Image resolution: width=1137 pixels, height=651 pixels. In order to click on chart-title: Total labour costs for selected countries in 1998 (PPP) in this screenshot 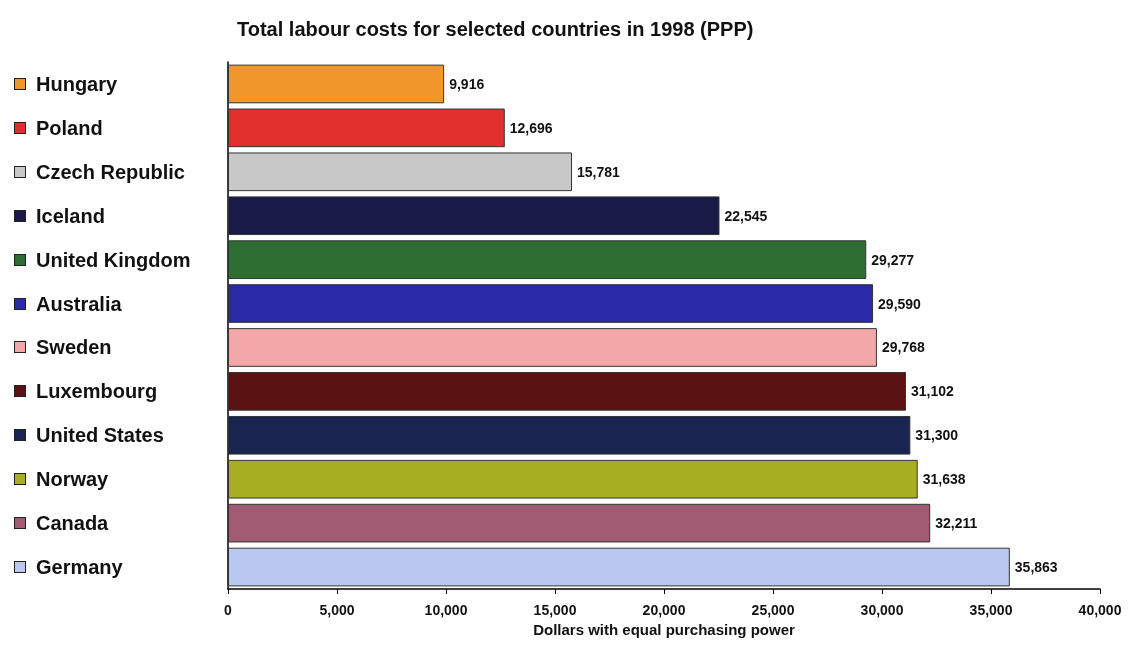, I will do `click(495, 29)`.